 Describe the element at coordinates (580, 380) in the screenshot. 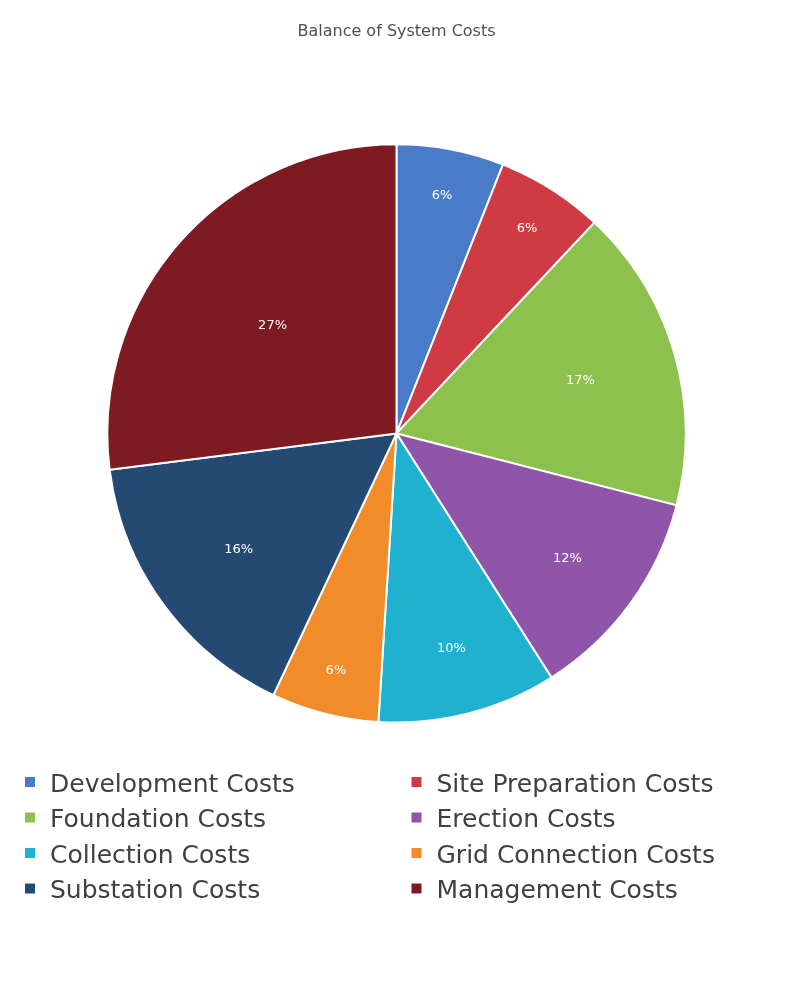

I see `data-label: 17%` at that location.